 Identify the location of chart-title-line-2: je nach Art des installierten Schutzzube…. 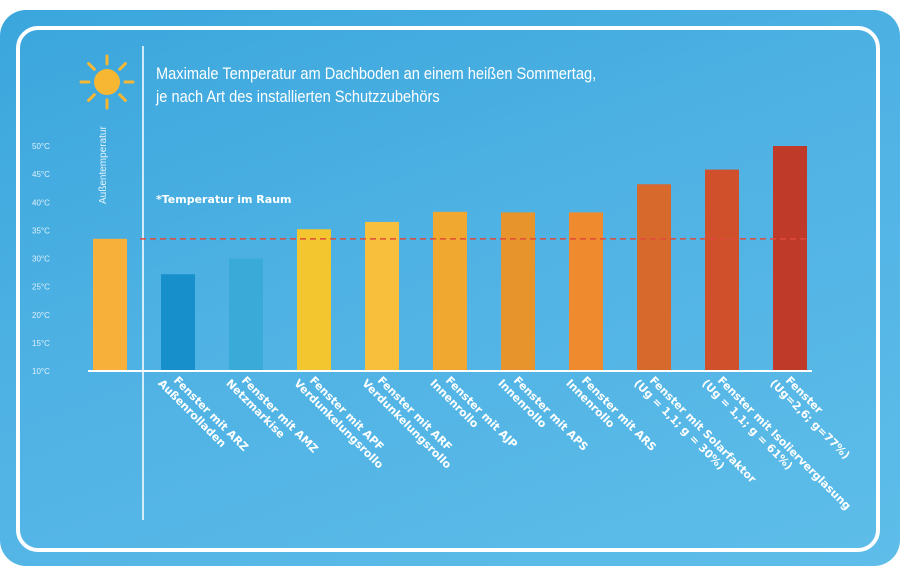
(298, 96).